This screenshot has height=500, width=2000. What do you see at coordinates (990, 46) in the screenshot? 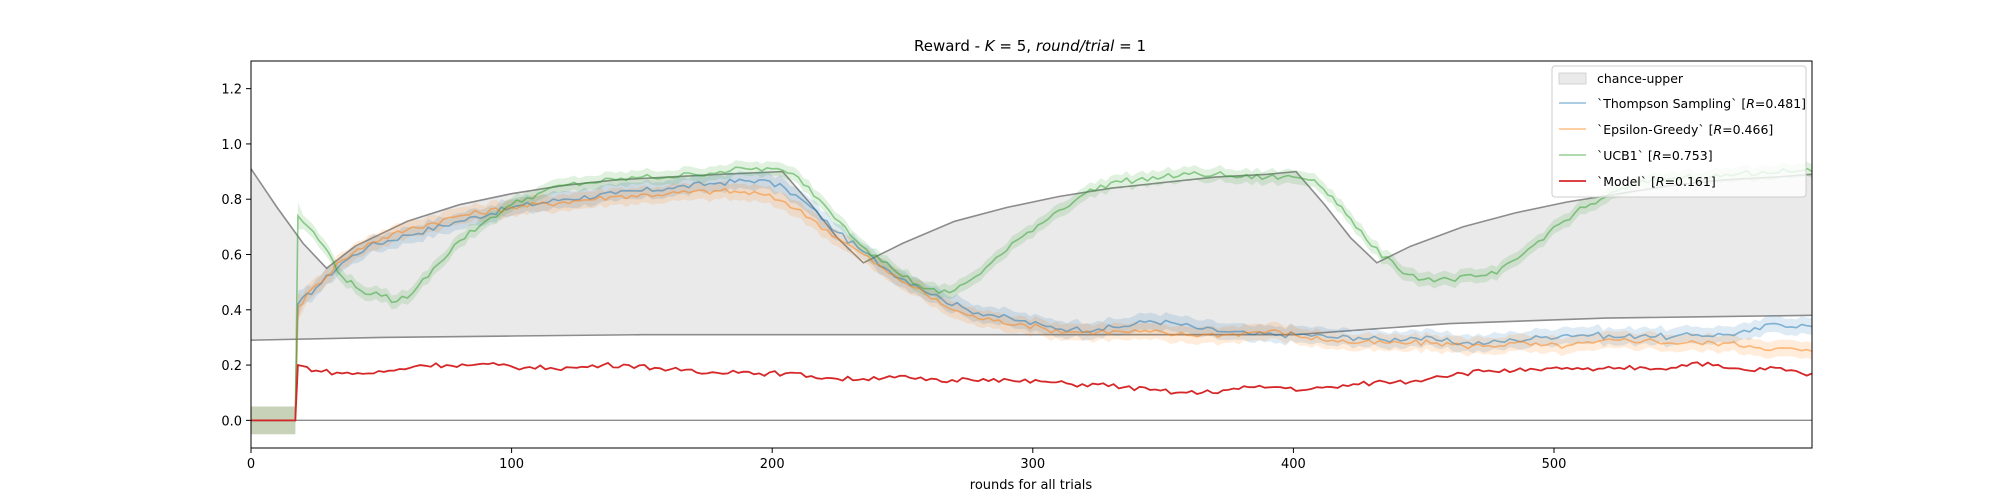
I see `title-k-symbol: K` at bounding box center [990, 46].